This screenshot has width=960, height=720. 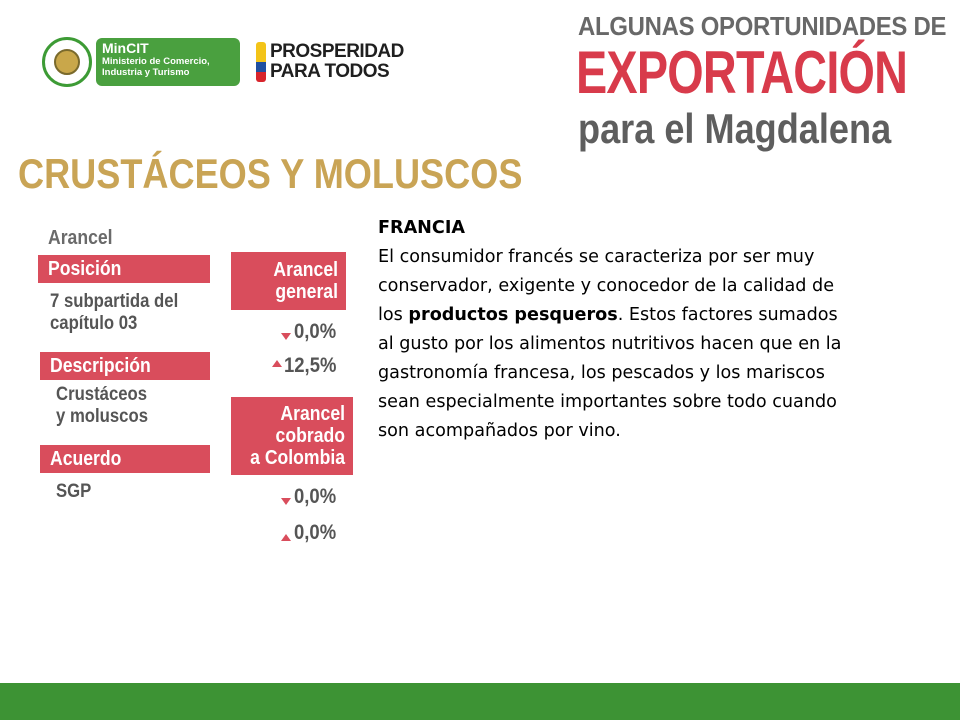 I want to click on arancel-general-line-2: general, so click(x=306, y=292).